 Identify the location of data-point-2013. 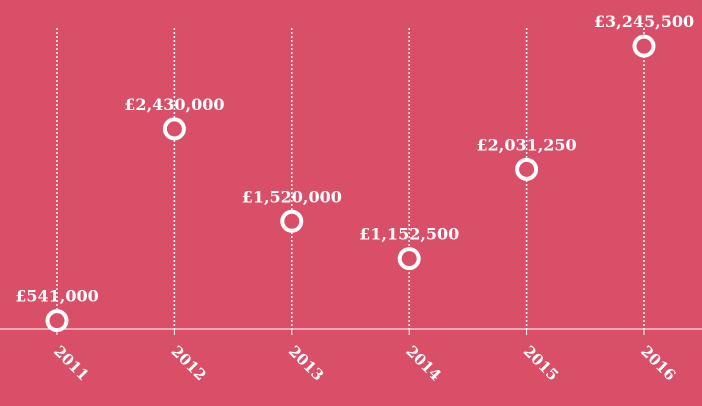
(292, 221).